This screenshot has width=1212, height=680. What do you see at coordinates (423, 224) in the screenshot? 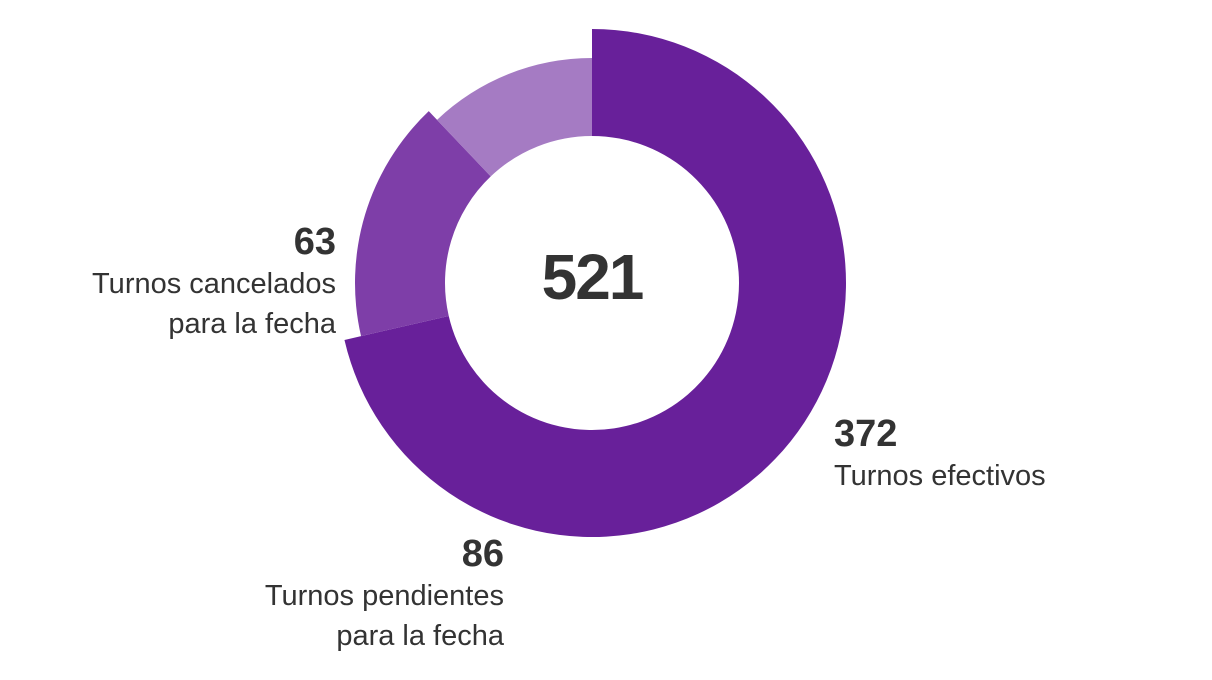
I see `slice-pendientes` at bounding box center [423, 224].